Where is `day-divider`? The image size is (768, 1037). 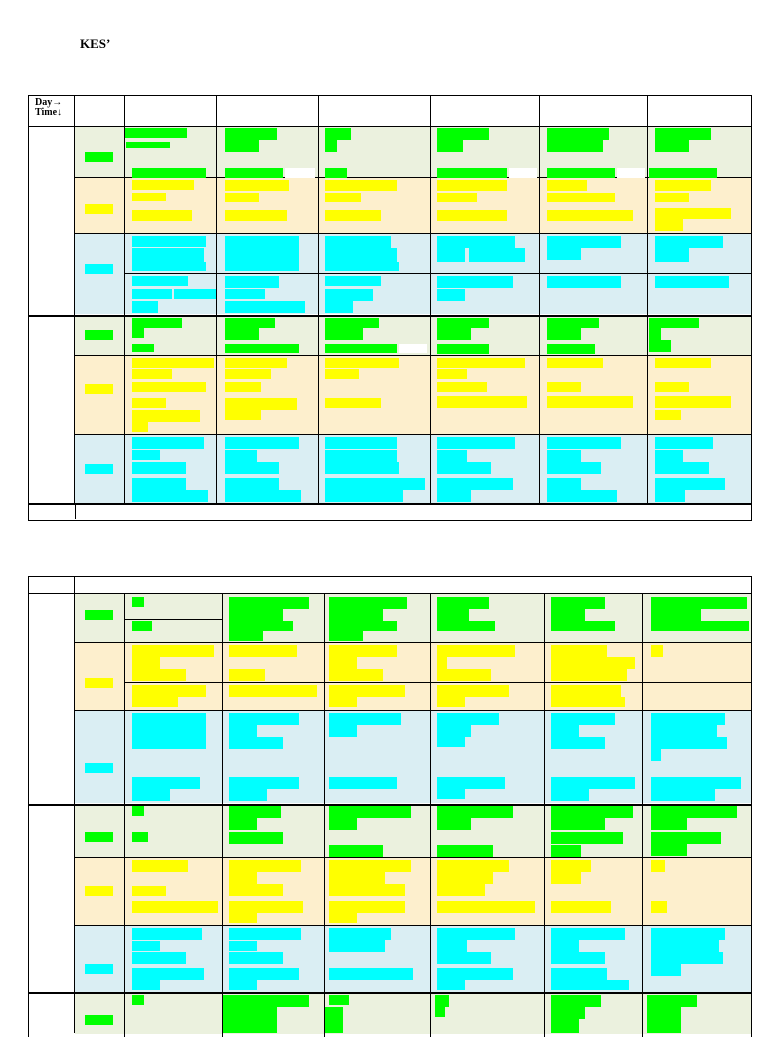
day-divider is located at coordinates (390, 993).